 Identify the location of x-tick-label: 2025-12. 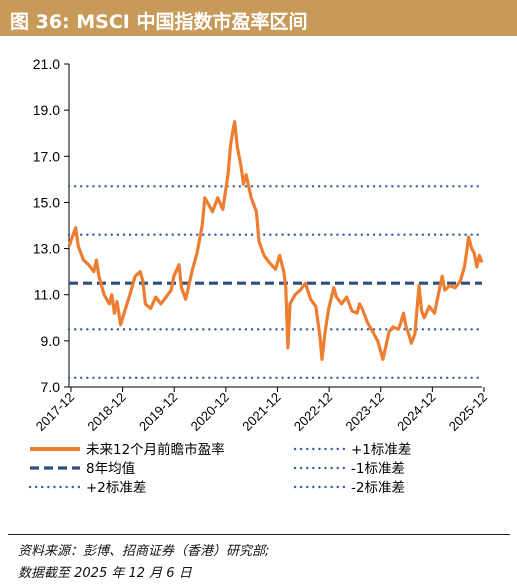
(468, 412).